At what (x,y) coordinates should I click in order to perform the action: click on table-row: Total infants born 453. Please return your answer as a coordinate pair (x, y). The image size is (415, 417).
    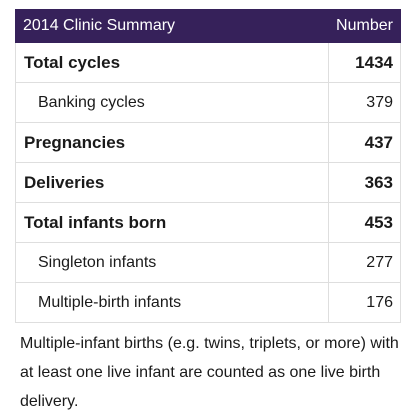
    Looking at the image, I should click on (208, 222).